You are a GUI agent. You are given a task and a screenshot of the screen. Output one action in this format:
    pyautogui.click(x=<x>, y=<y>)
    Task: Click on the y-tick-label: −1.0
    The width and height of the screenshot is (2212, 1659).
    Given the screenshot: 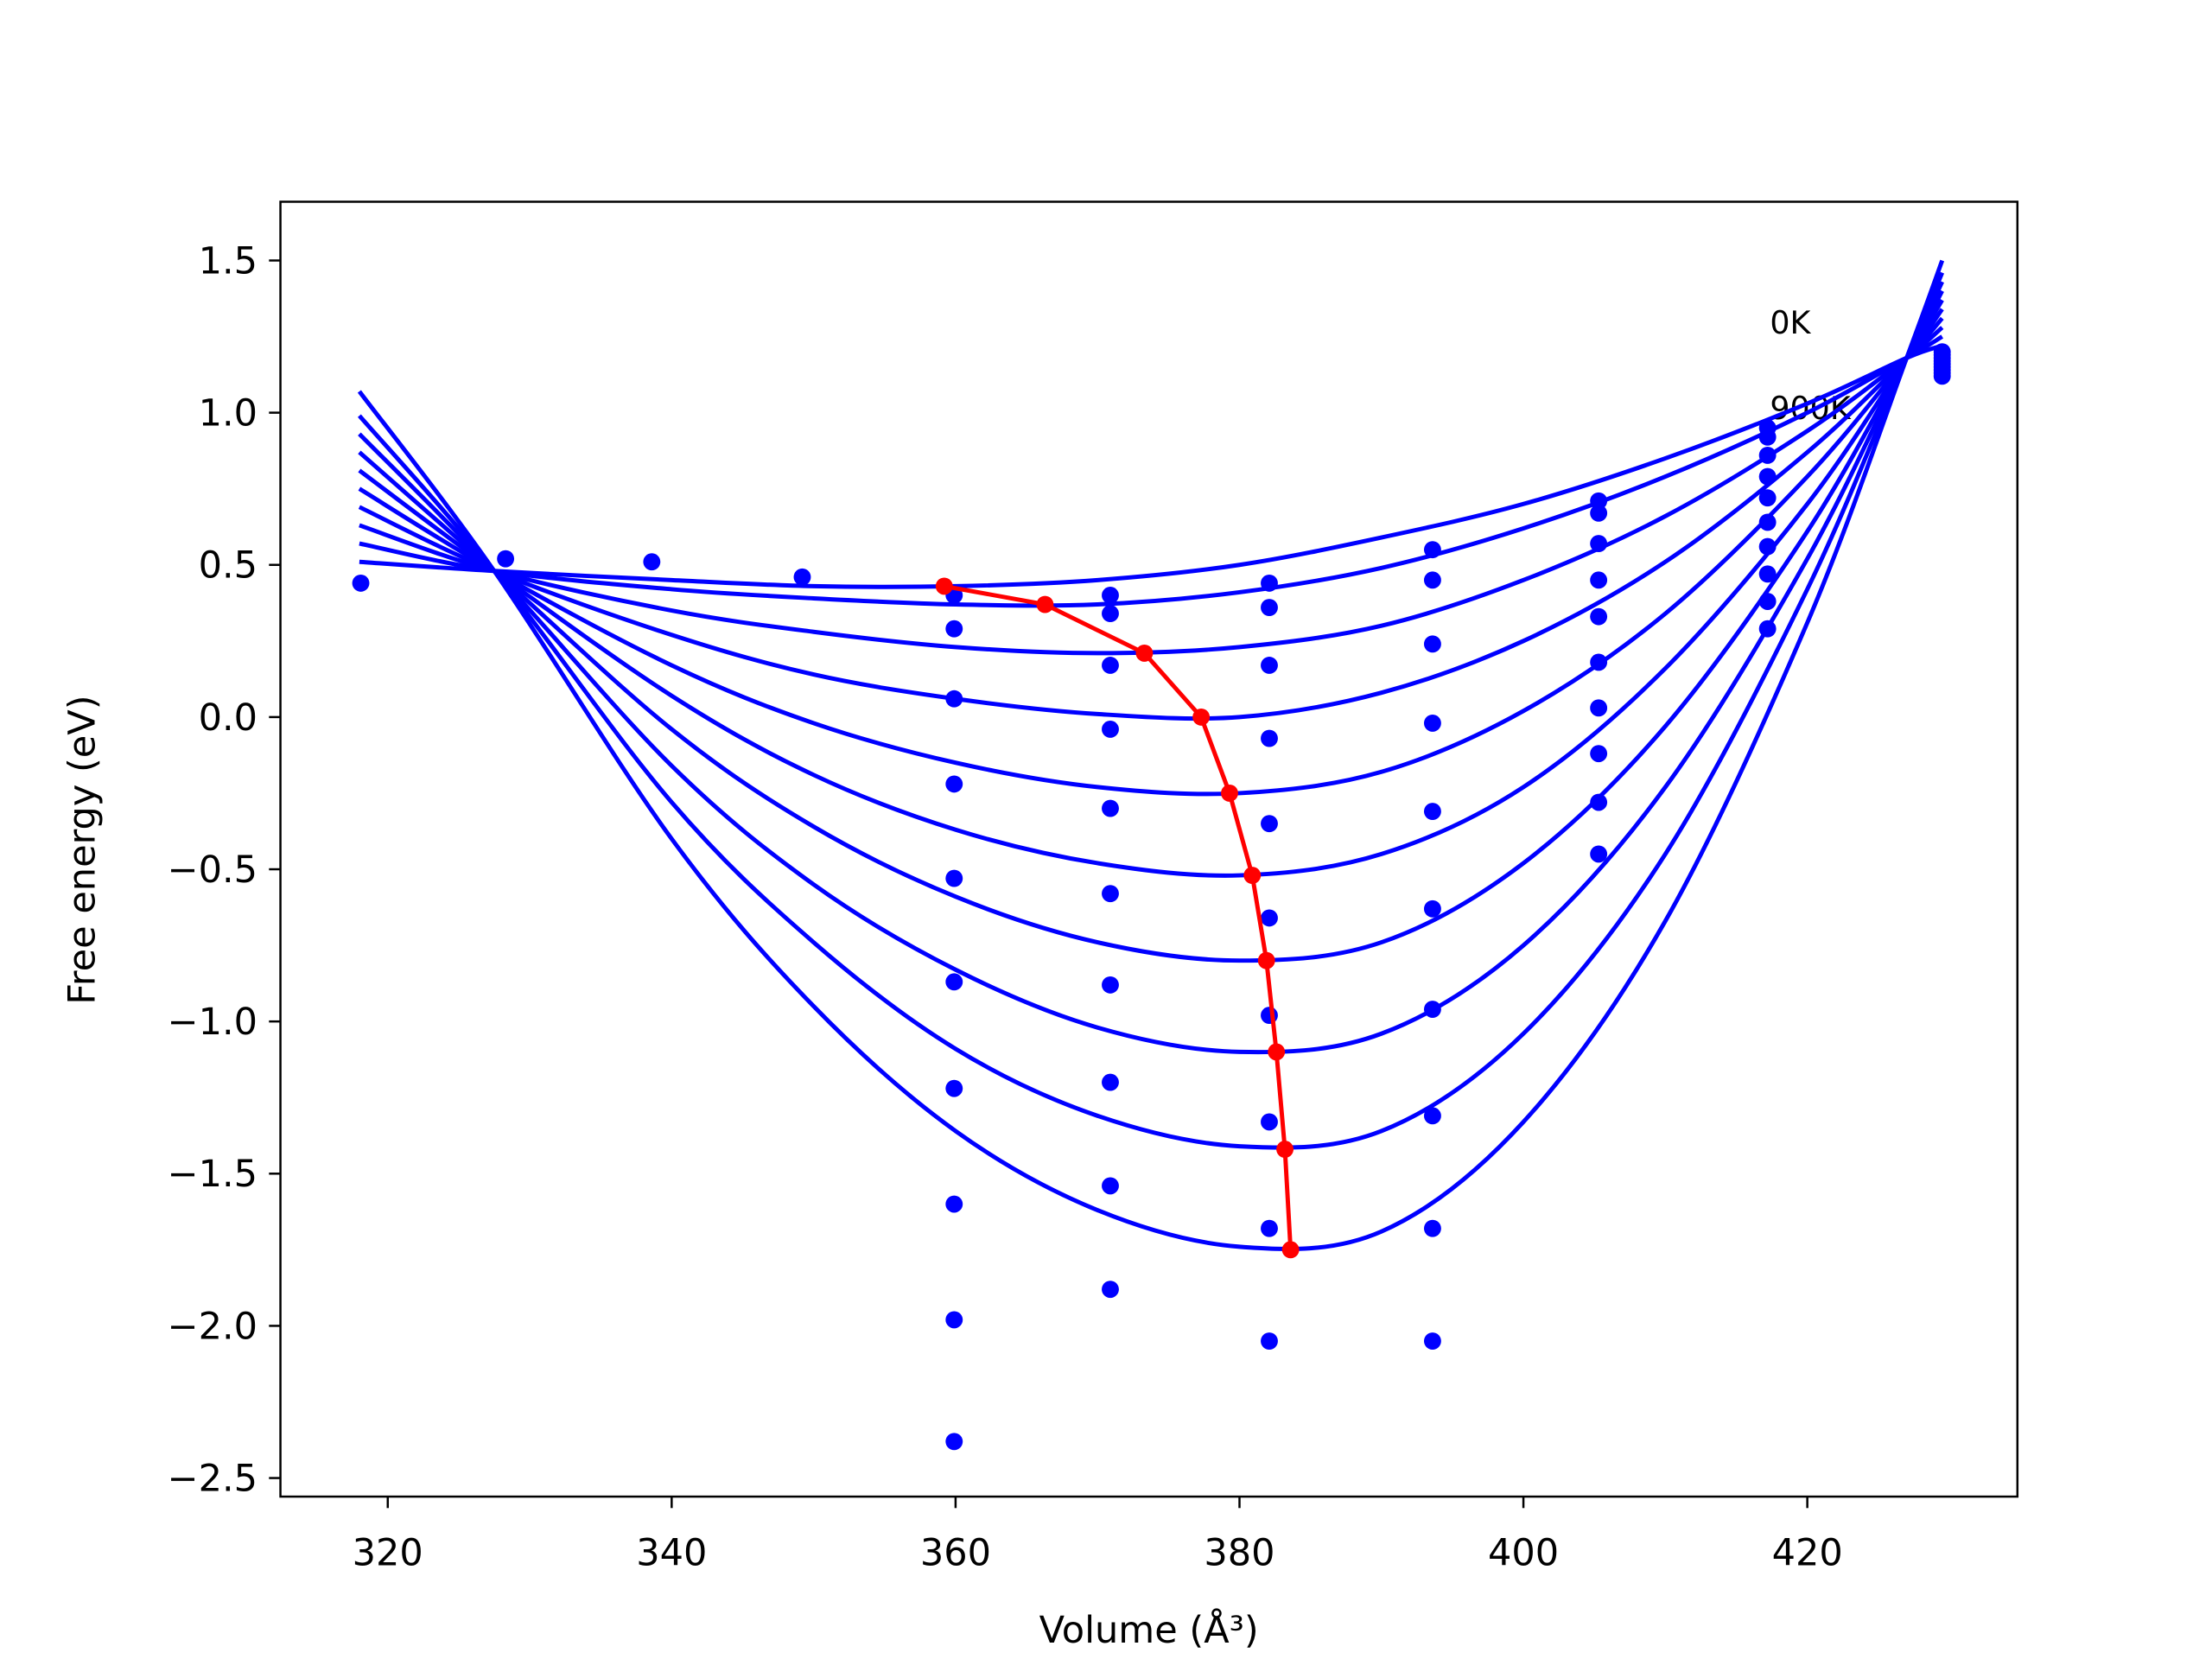 What is the action you would take?
    pyautogui.click(x=213, y=1022)
    